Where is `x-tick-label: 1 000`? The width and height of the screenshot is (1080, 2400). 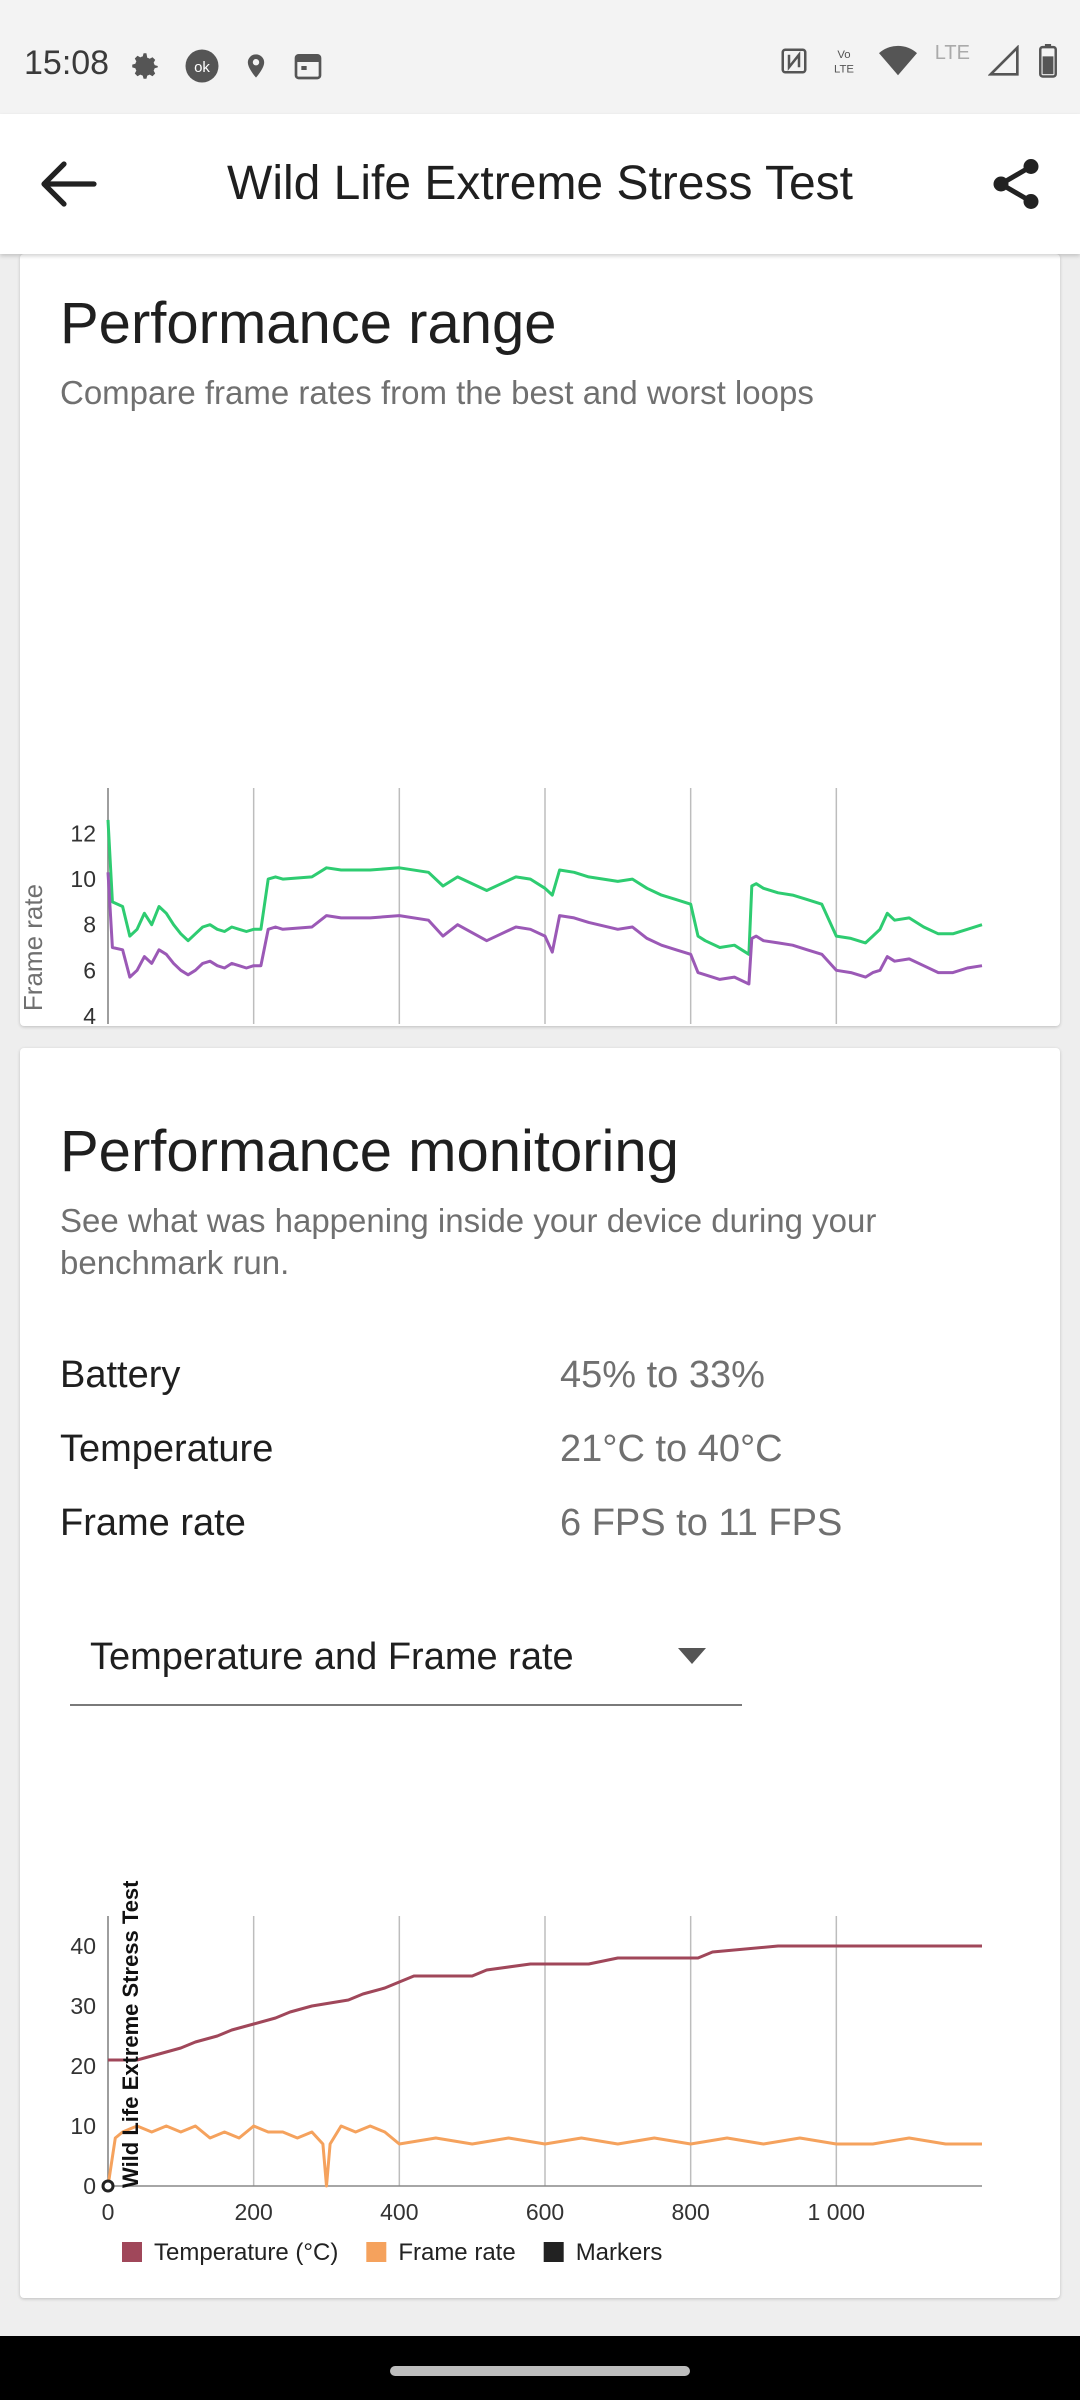
x-tick-label: 1 000 is located at coordinates (837, 2212).